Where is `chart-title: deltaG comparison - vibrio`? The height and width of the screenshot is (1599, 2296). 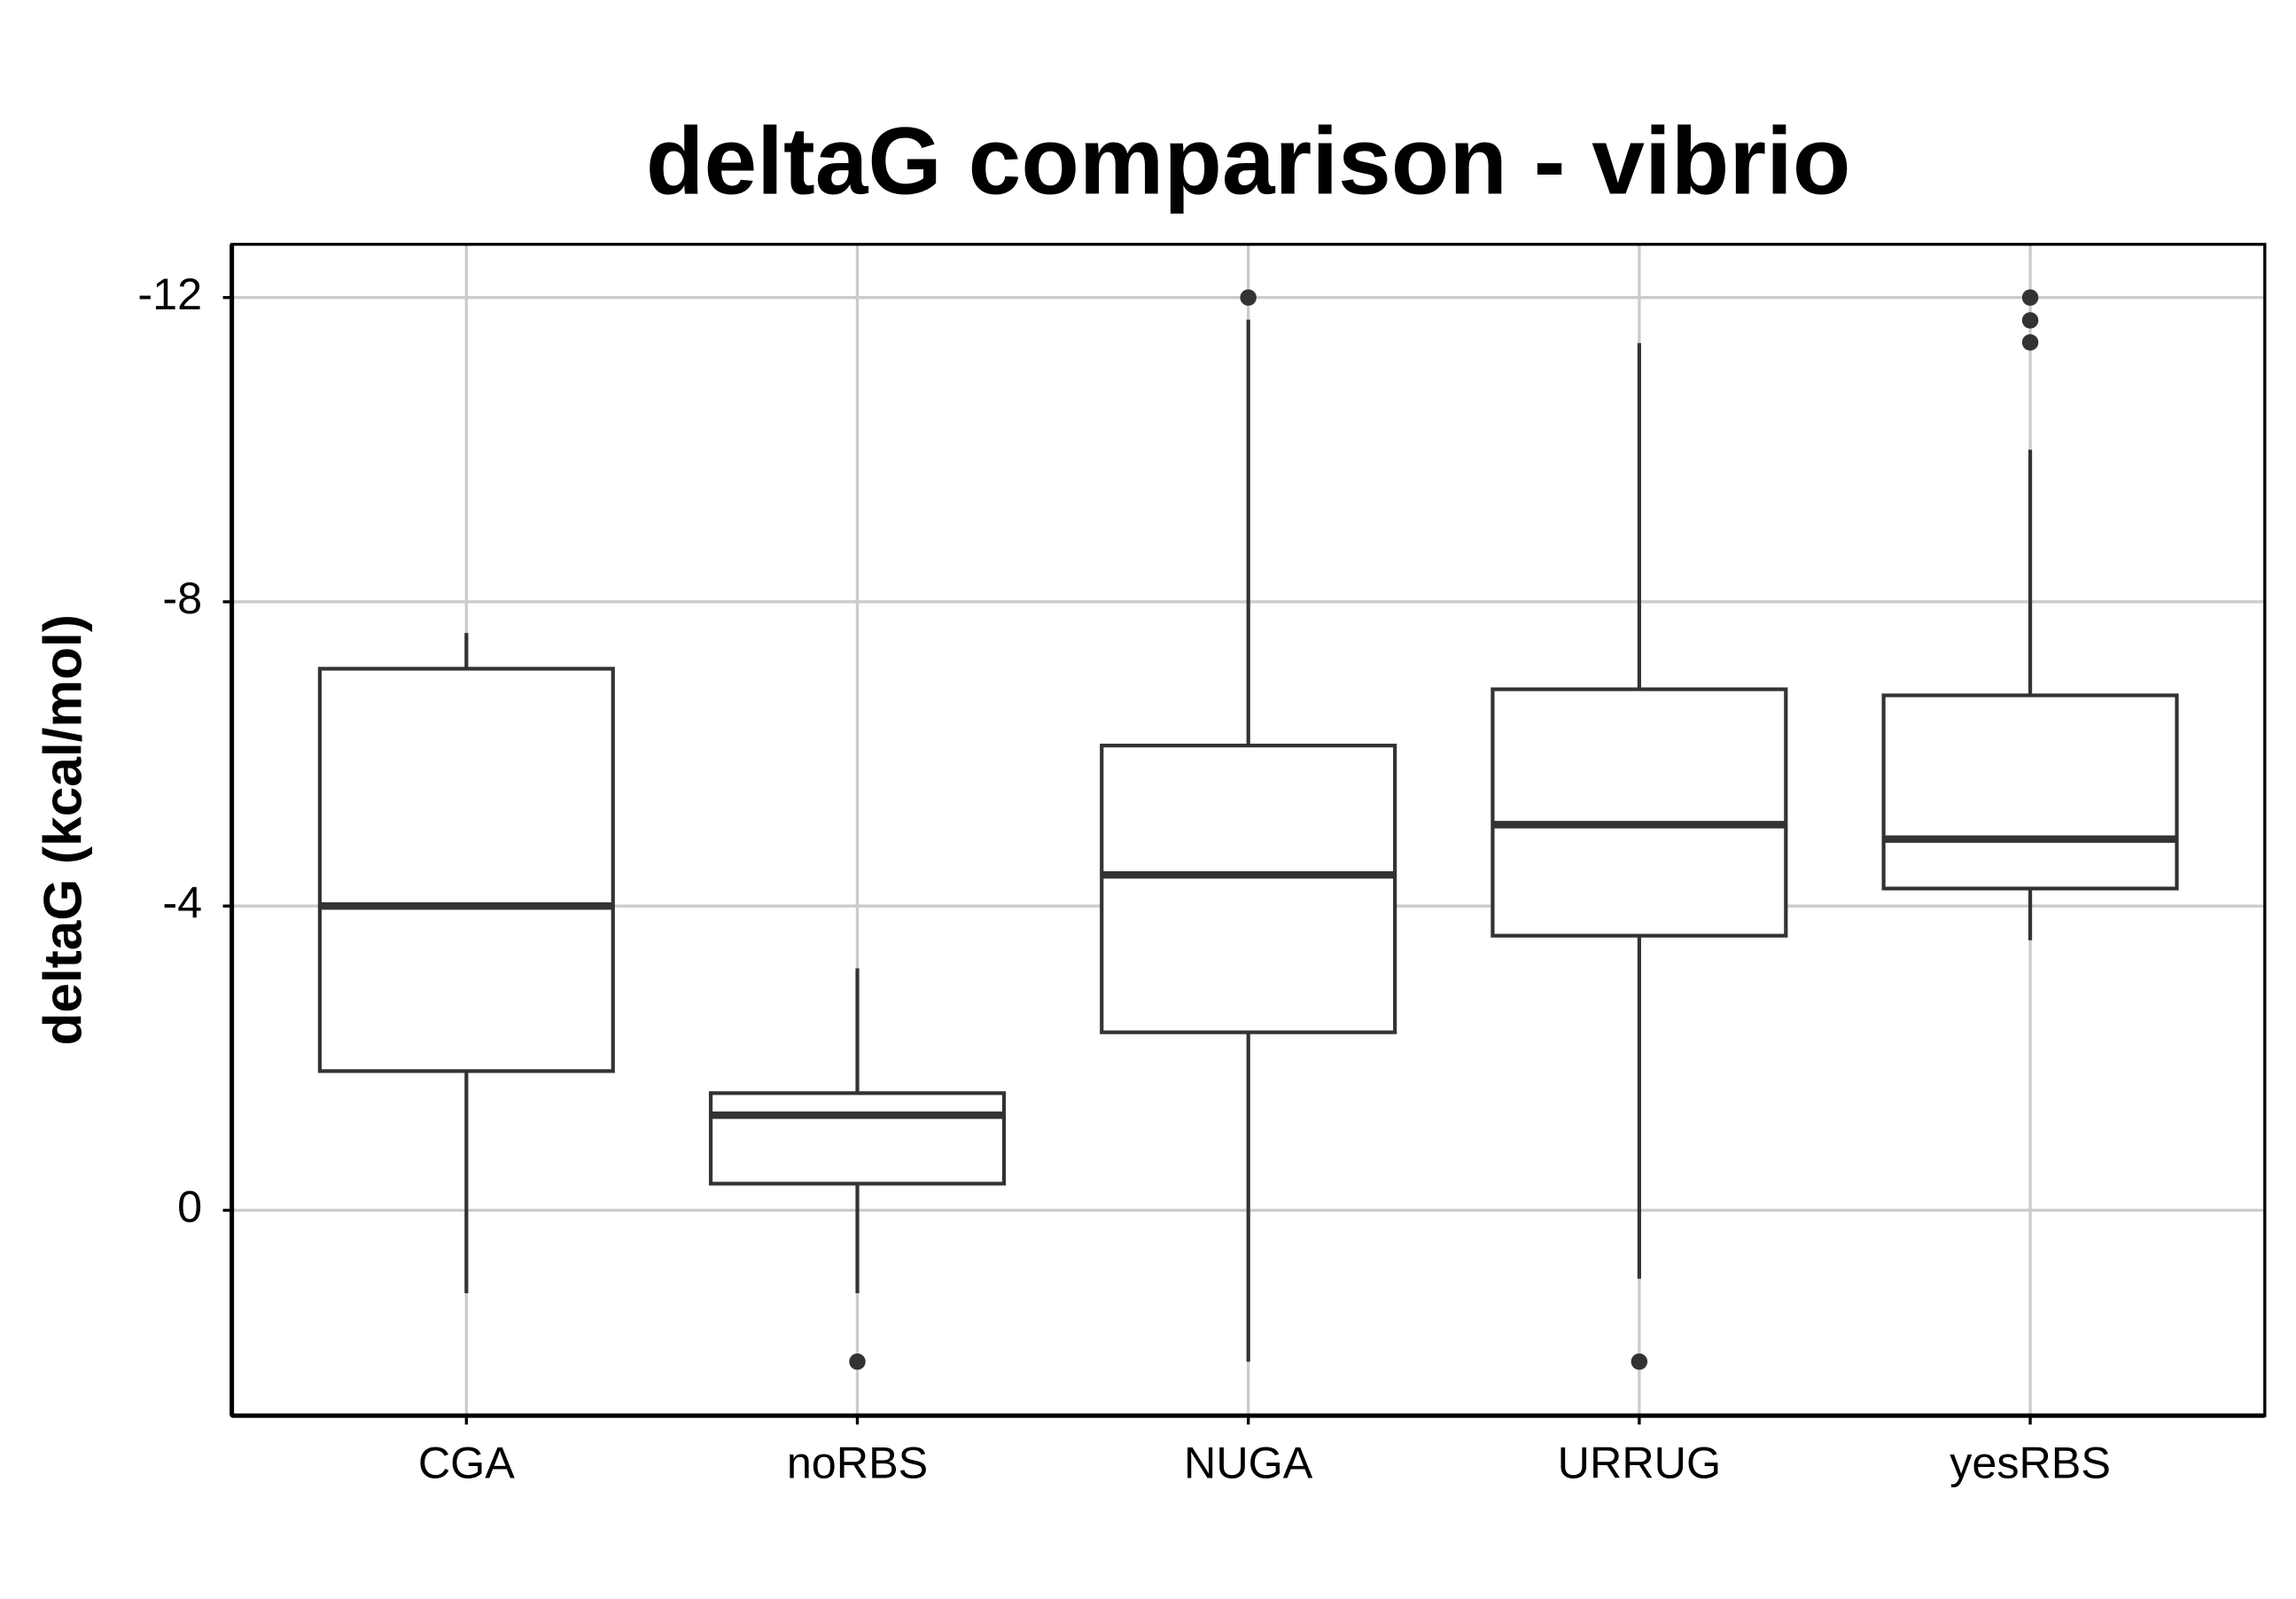
chart-title: deltaG comparison - vibrio is located at coordinates (1248, 160).